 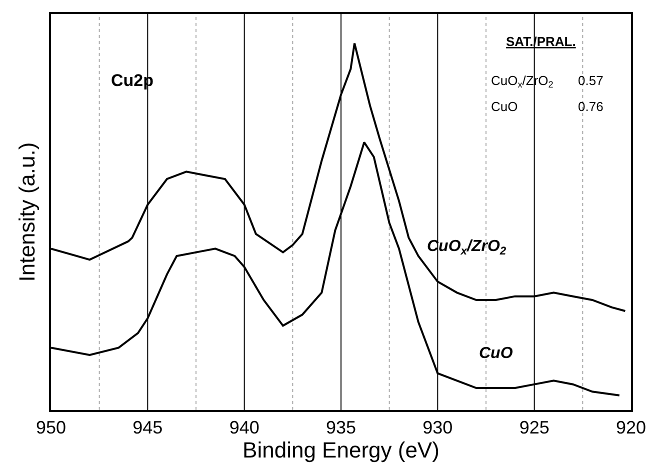 What do you see at coordinates (147, 427) in the screenshot?
I see `x-tick-label: 945` at bounding box center [147, 427].